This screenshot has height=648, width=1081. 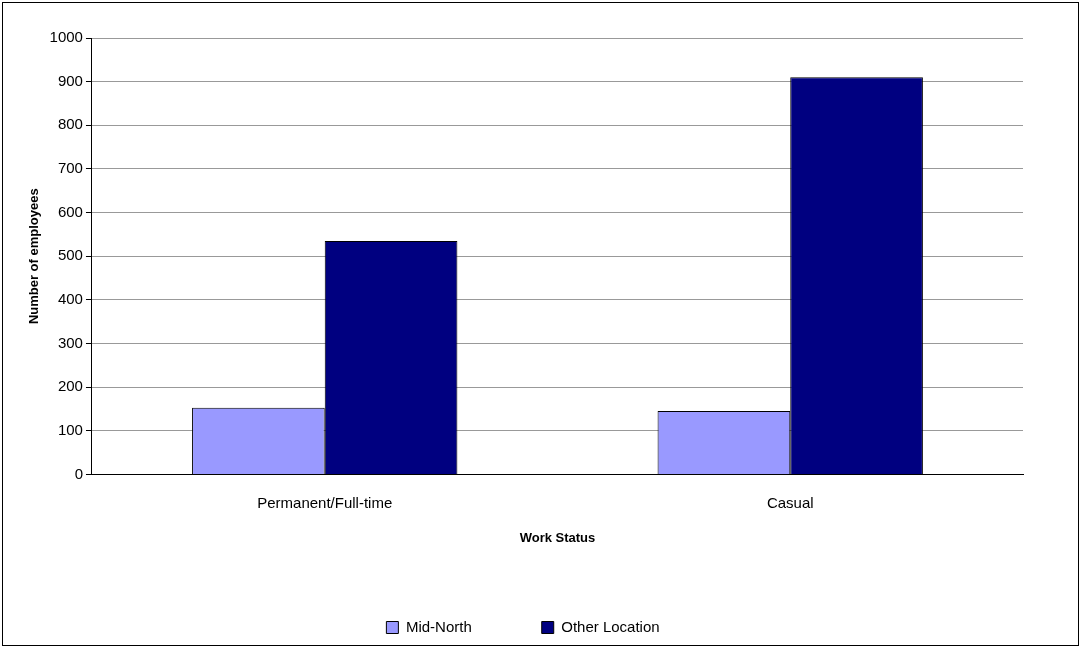 What do you see at coordinates (70, 298) in the screenshot?
I see `y-tick-label: 400` at bounding box center [70, 298].